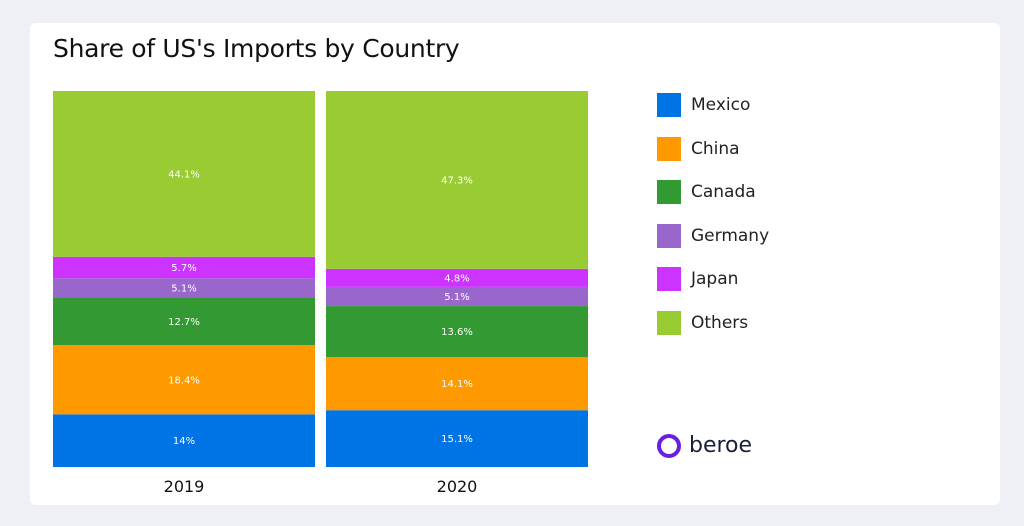  I want to click on legend-item-canada: Canada, so click(706, 192).